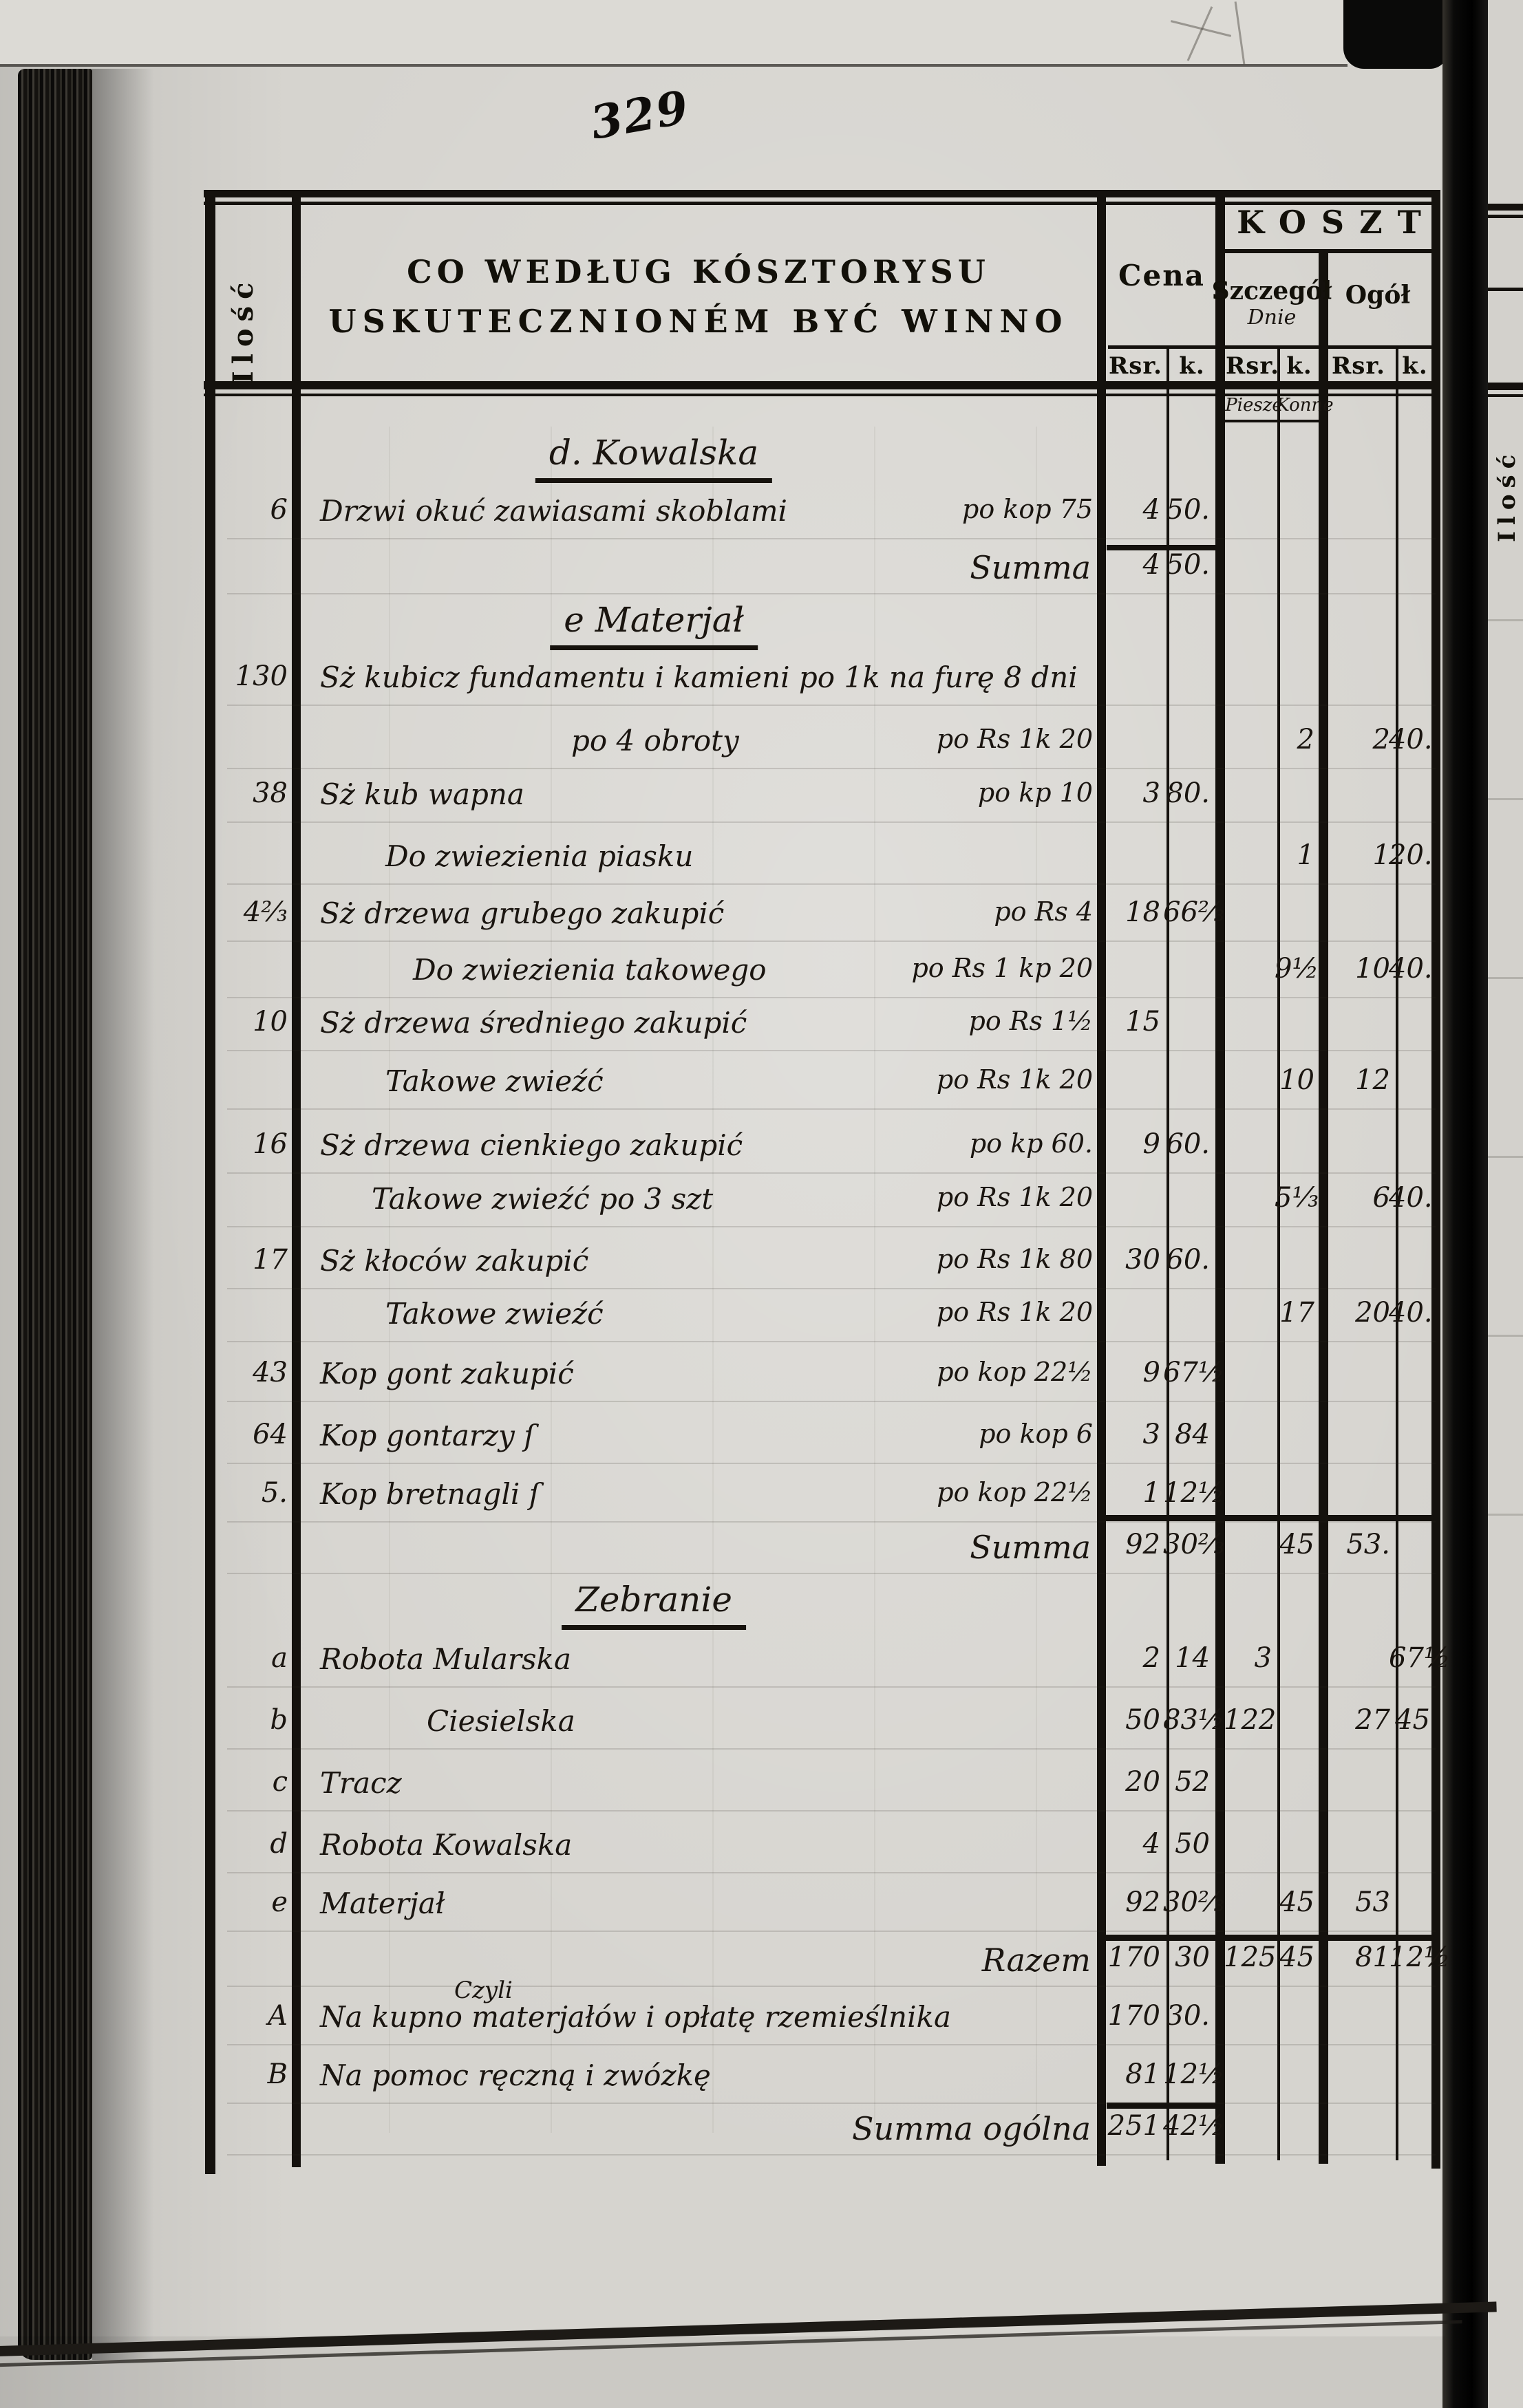  I want to click on description-text: Sż kłoców zakupić, so click(454, 1261).